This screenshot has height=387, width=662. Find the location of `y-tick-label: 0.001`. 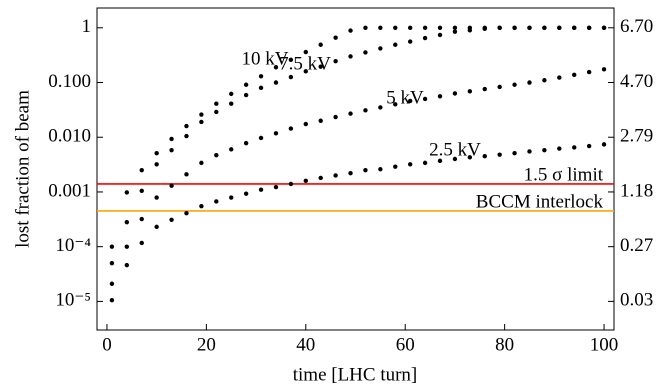

y-tick-label: 0.001 is located at coordinates (69, 190).